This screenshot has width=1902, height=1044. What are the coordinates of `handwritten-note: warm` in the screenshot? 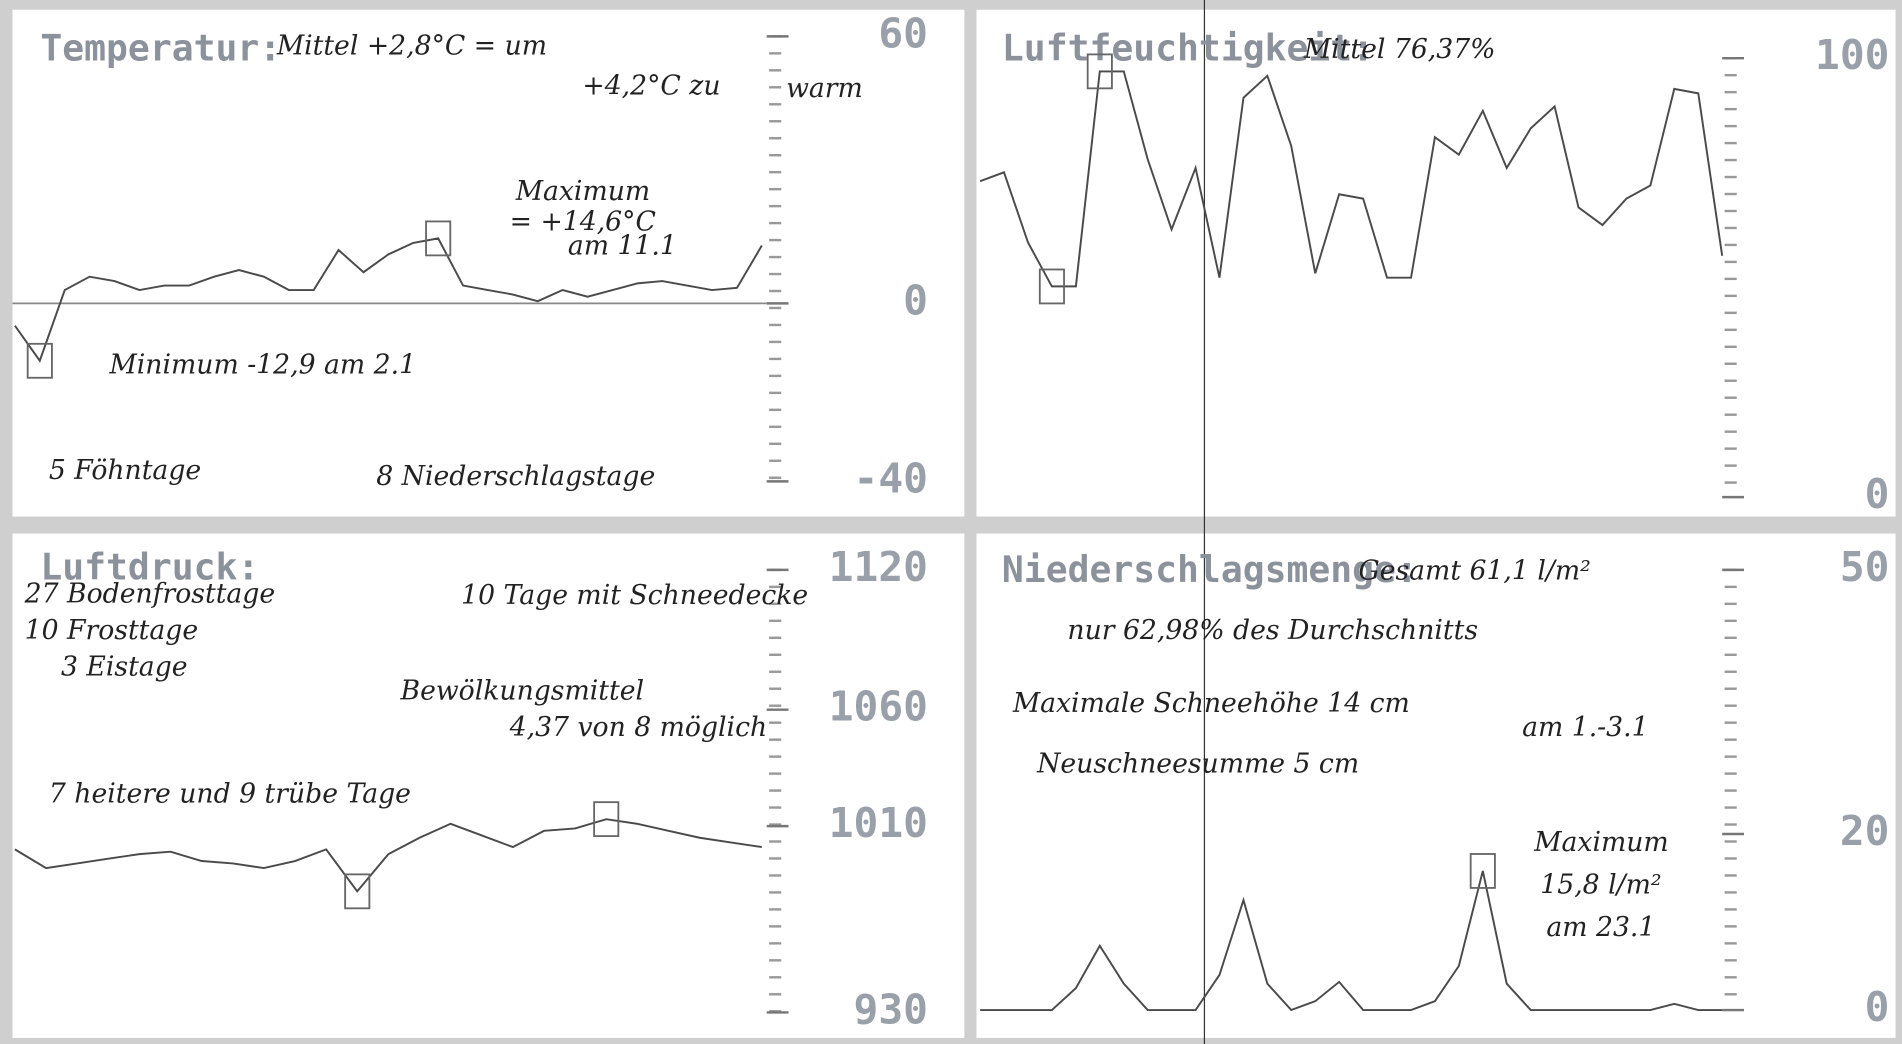 It's located at (824, 88).